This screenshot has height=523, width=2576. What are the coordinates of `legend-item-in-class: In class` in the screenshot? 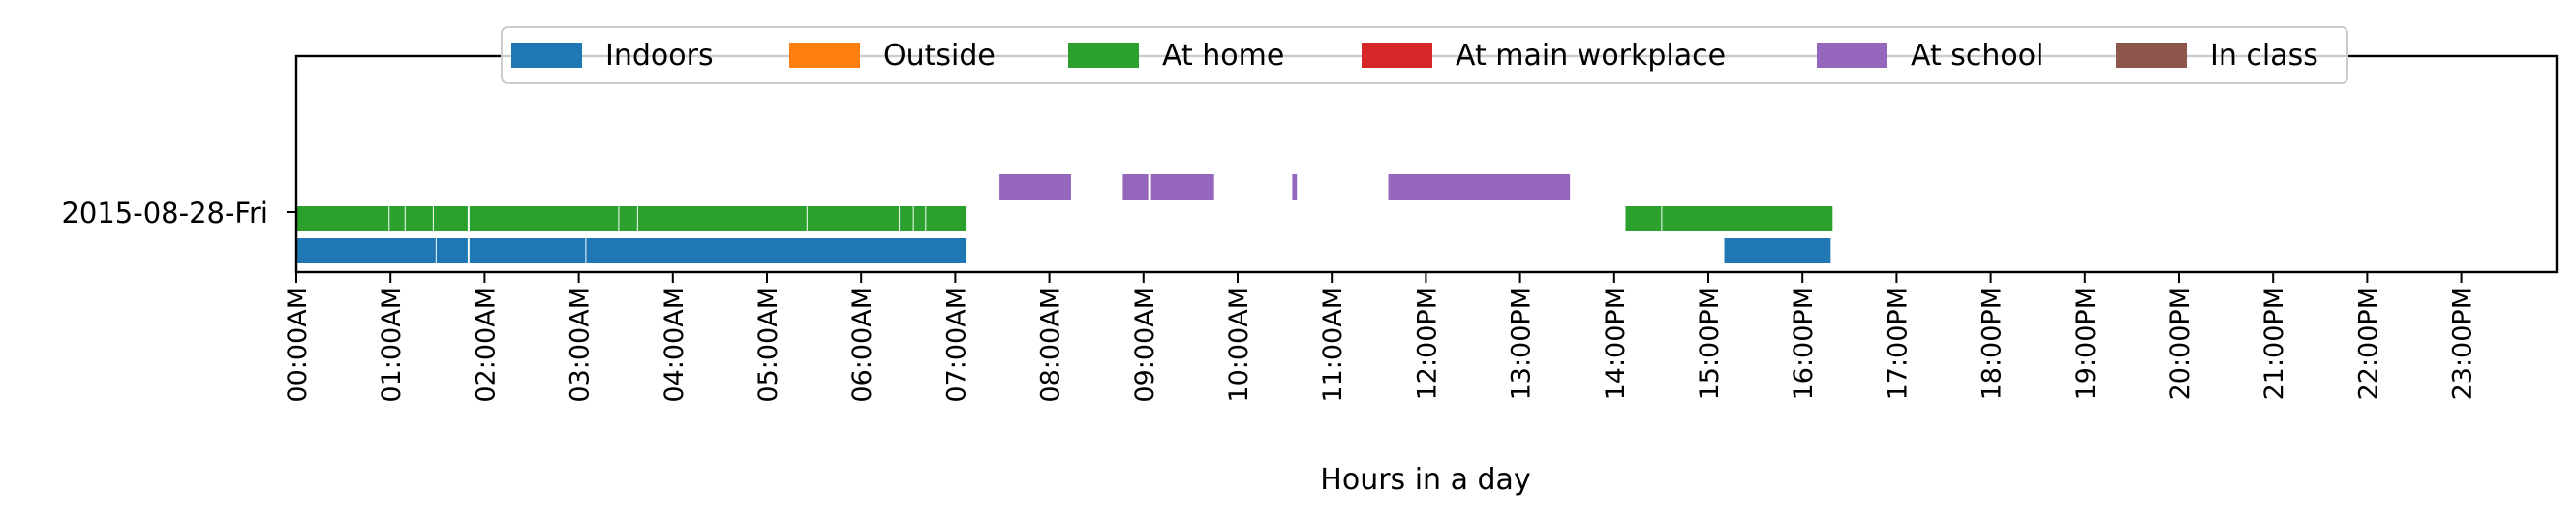 It's located at (2217, 56).